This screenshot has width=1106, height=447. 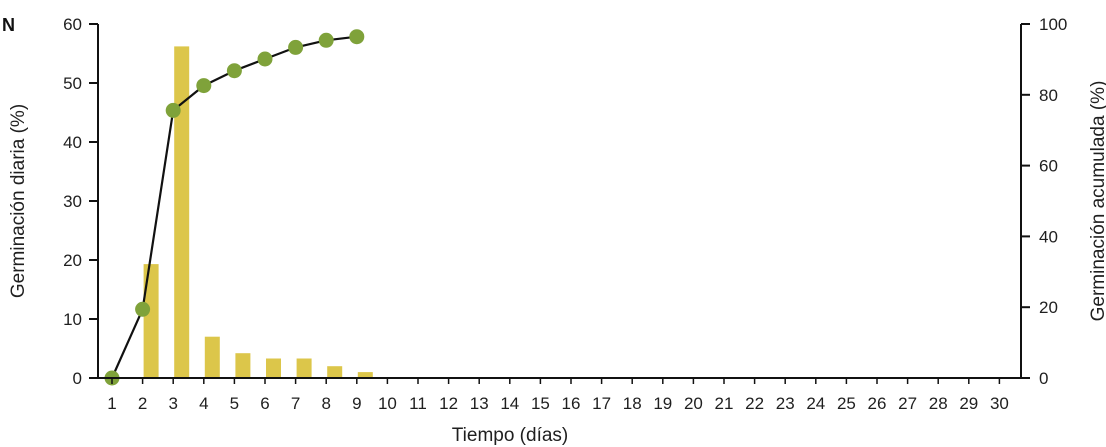 I want to click on x-tick-label-4: 4, so click(x=203, y=403).